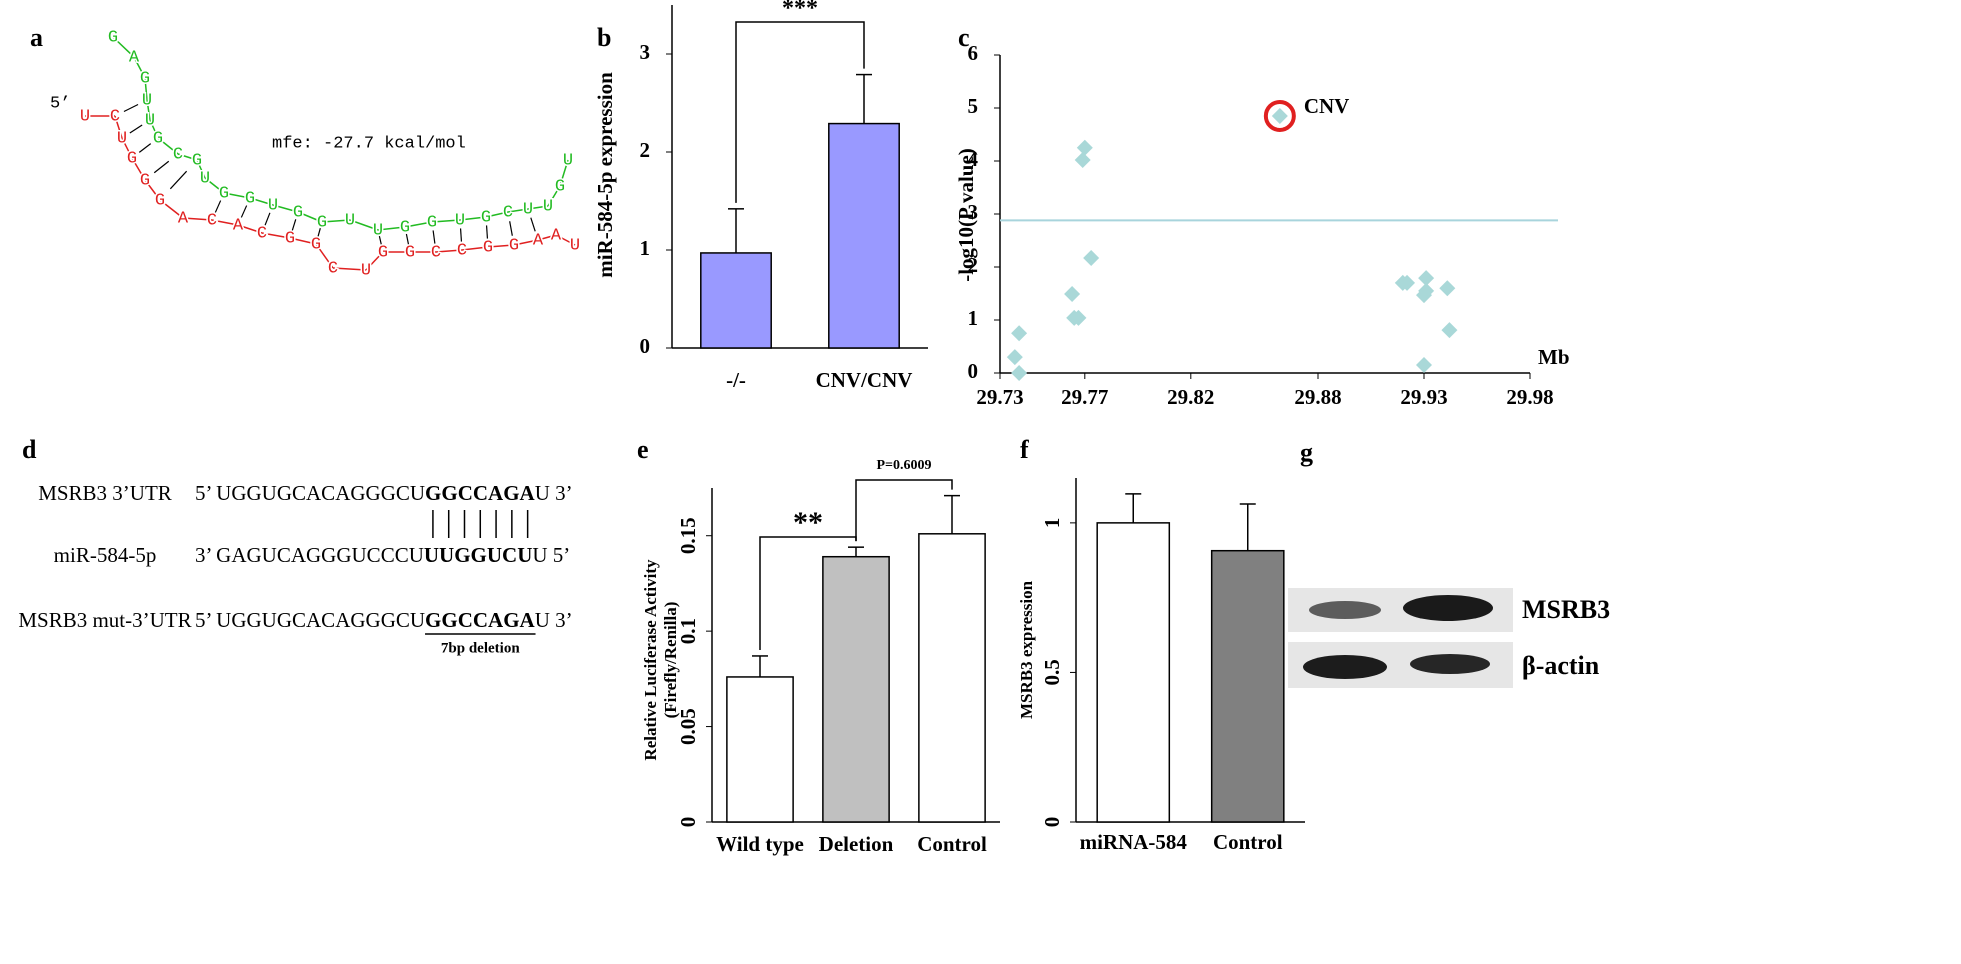 The height and width of the screenshot is (964, 1961). Describe the element at coordinates (903, 465) in the screenshot. I see `significance-label: P=0.6009` at that location.